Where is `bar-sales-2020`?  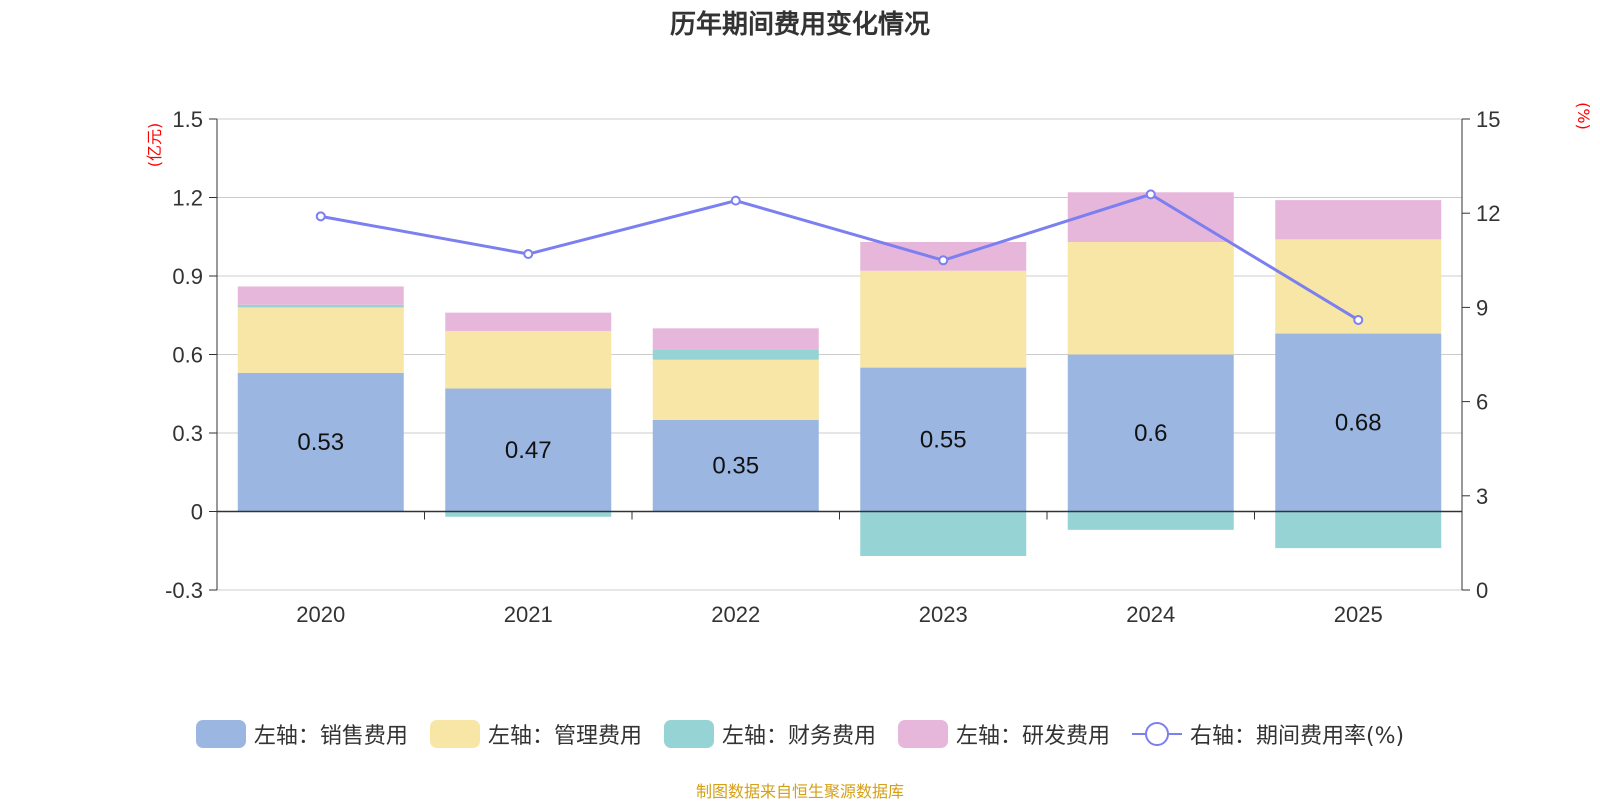
bar-sales-2020 is located at coordinates (320, 442).